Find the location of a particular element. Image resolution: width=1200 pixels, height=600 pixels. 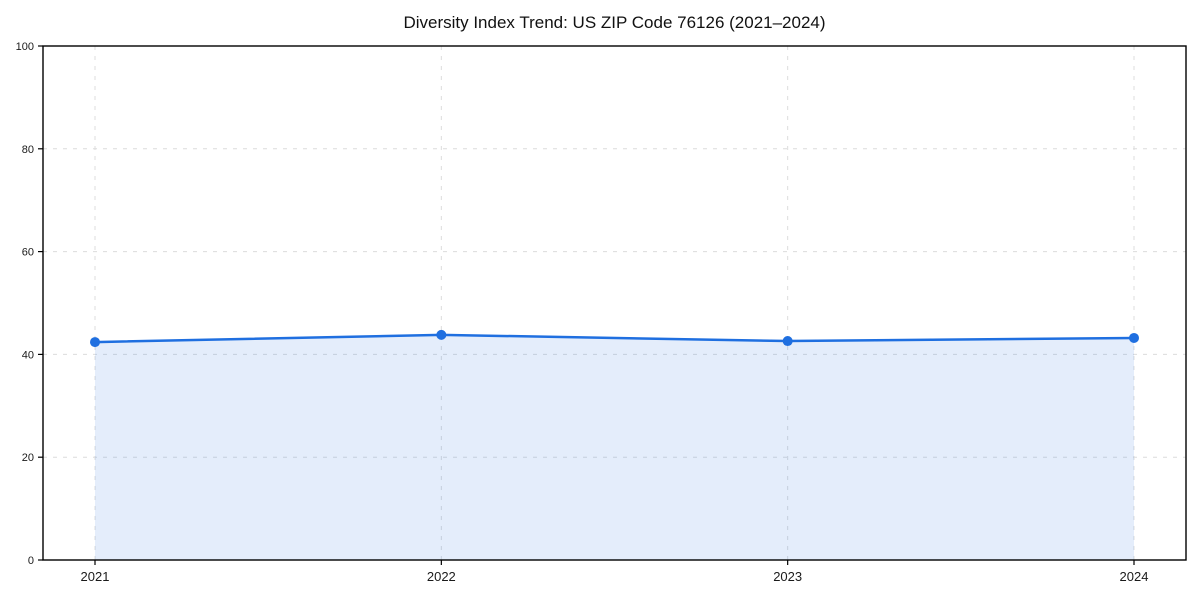

x-tick-label: 2024 is located at coordinates (1134, 576).